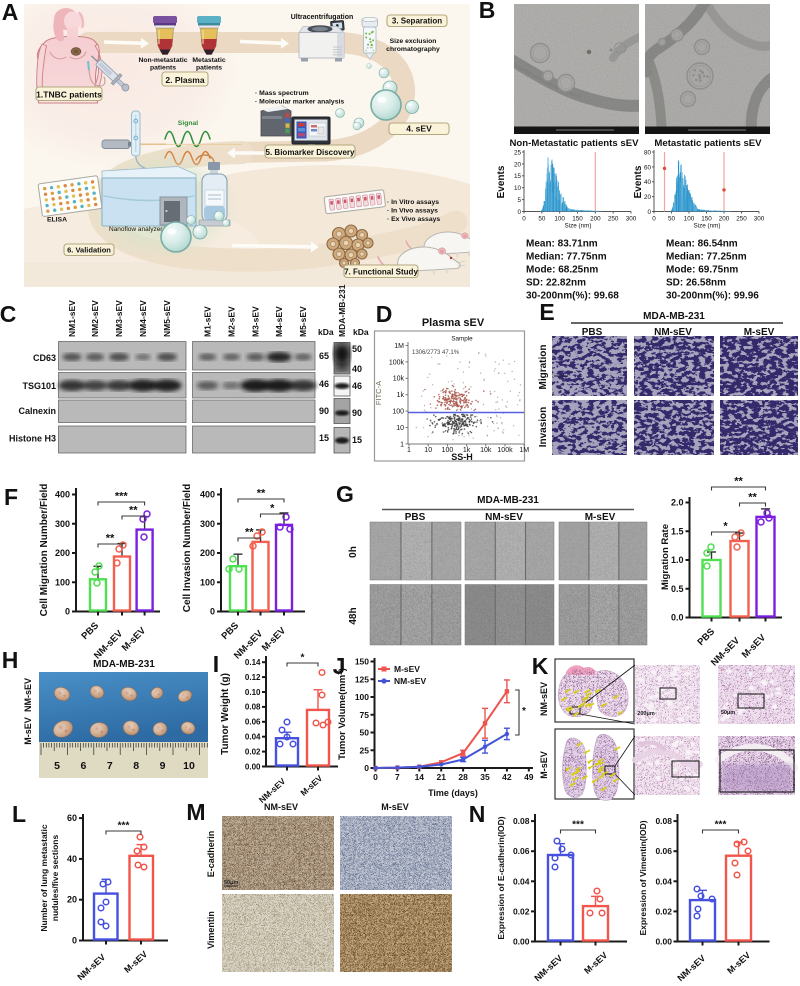 The image size is (800, 986). What do you see at coordinates (163, 766) in the screenshot?
I see `svg-text: 9` at bounding box center [163, 766].